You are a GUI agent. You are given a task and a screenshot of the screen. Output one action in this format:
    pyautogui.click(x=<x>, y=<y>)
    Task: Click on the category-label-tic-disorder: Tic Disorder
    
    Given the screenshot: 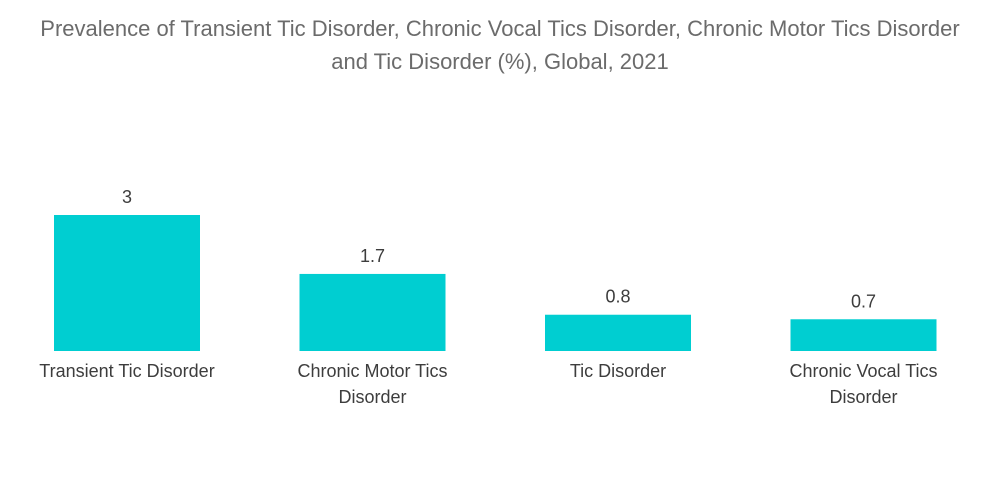 What is the action you would take?
    pyautogui.click(x=618, y=371)
    